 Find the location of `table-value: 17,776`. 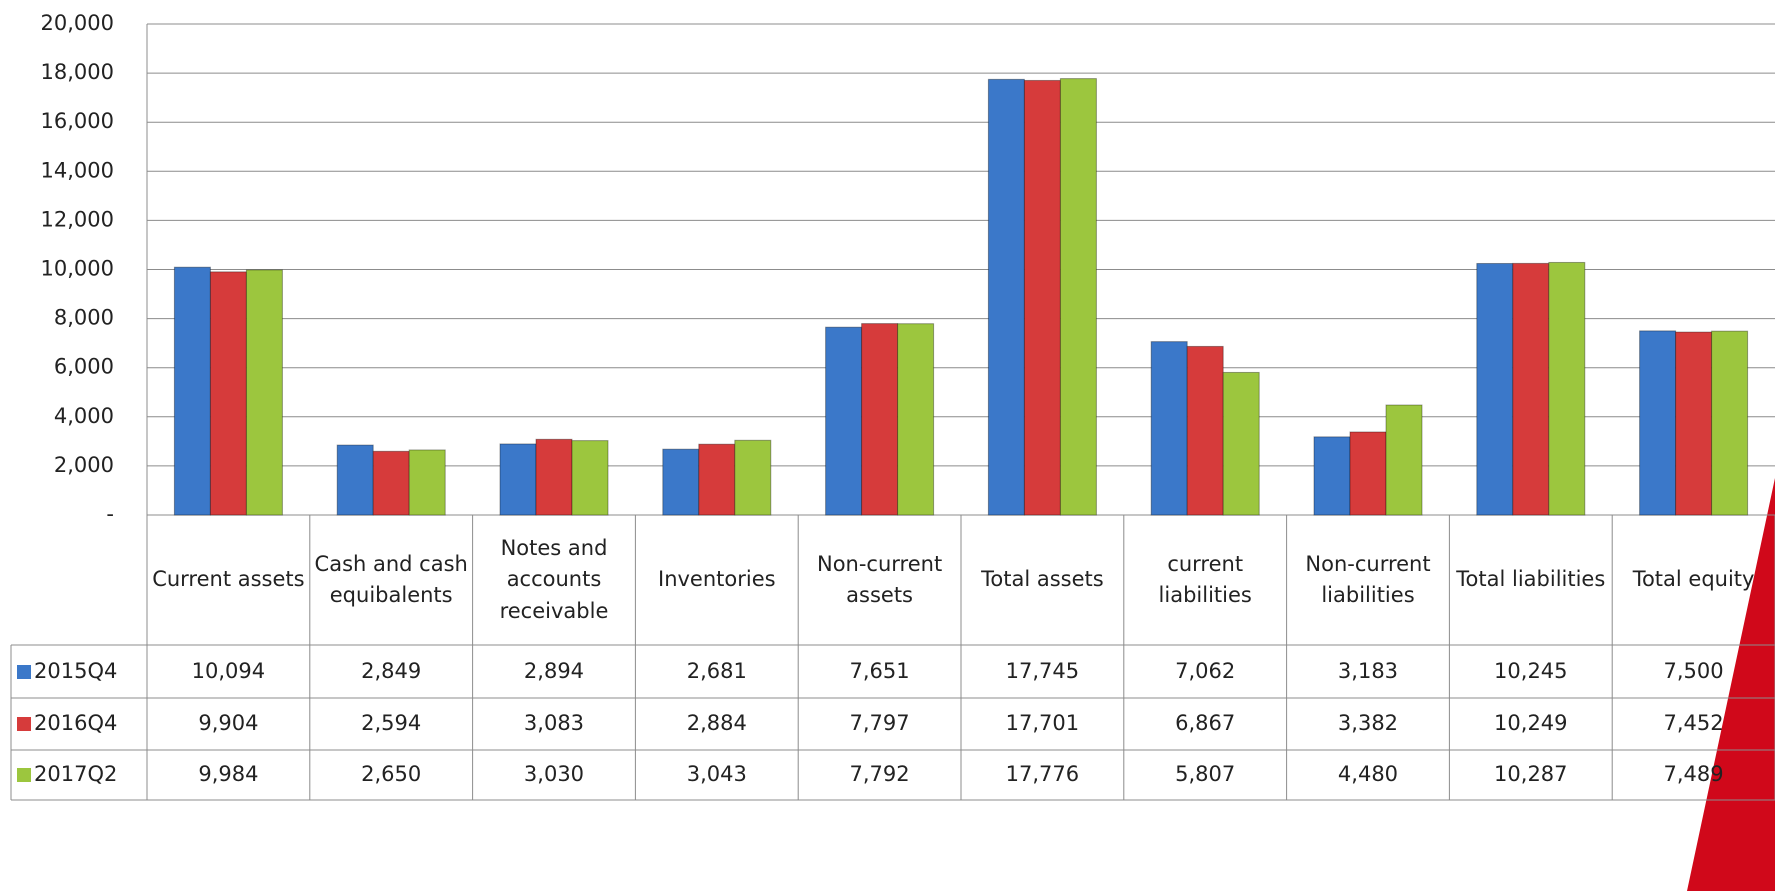

table-value: 17,776 is located at coordinates (1042, 774).